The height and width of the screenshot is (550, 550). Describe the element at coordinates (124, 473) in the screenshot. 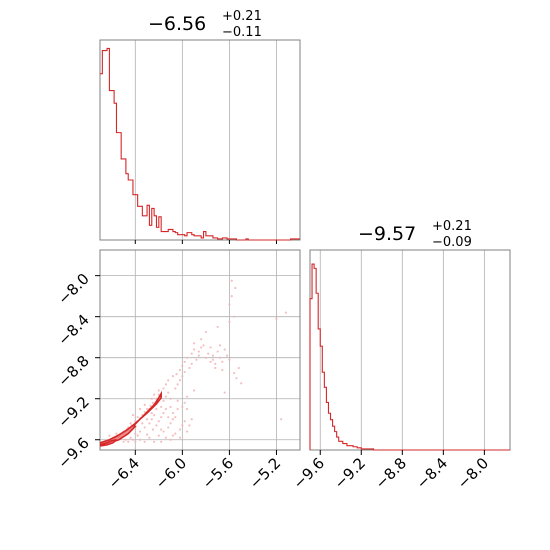

I see `x-tick-label: −6.4` at that location.